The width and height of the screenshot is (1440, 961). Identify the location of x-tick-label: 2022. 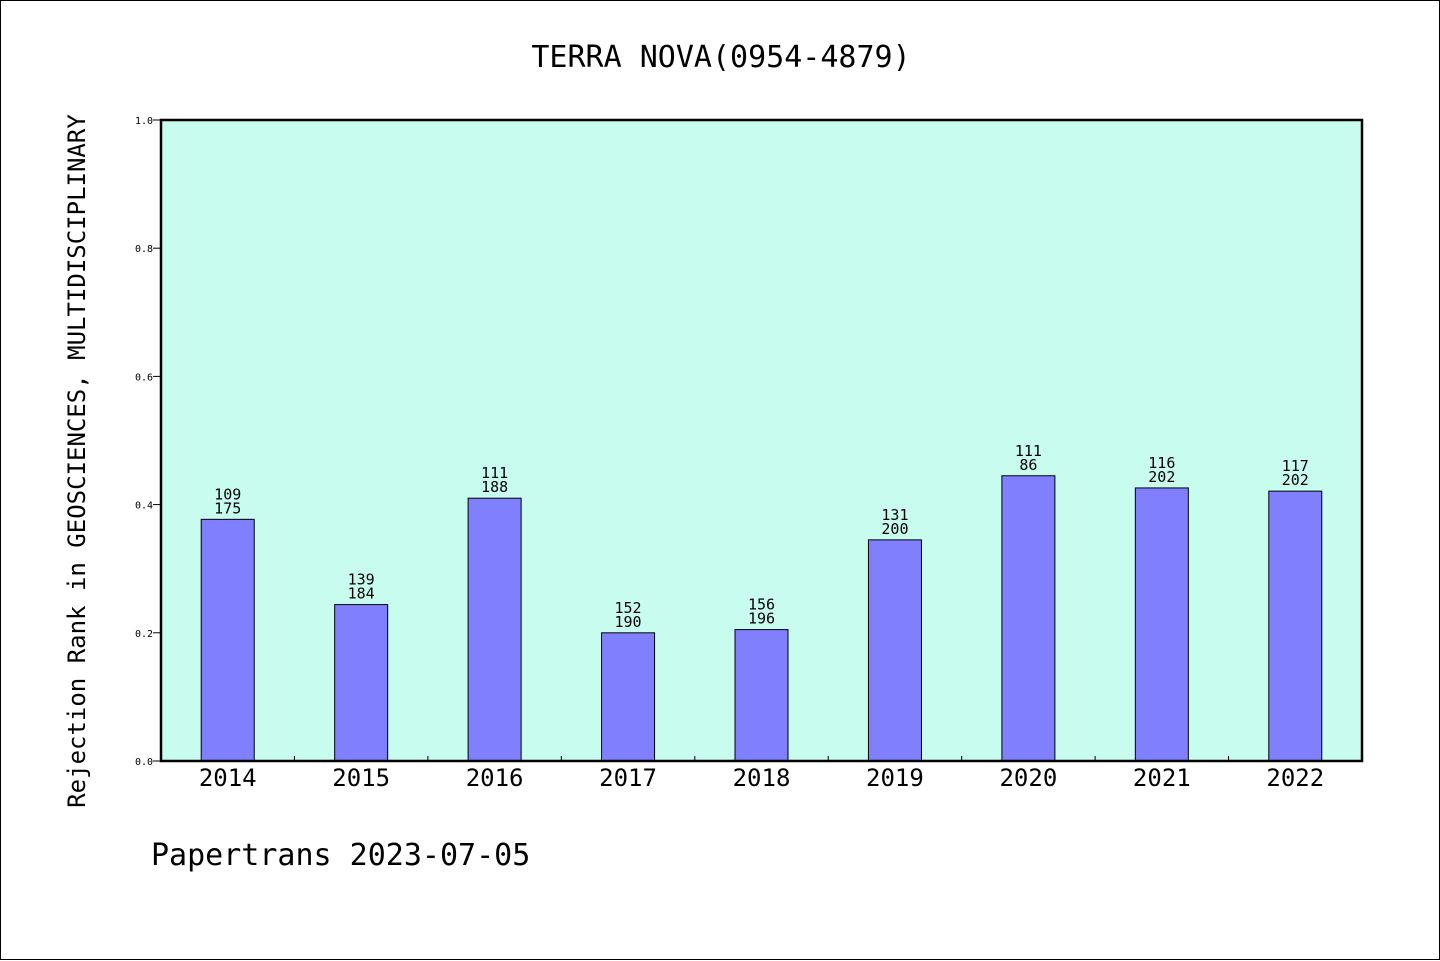
(1295, 778).